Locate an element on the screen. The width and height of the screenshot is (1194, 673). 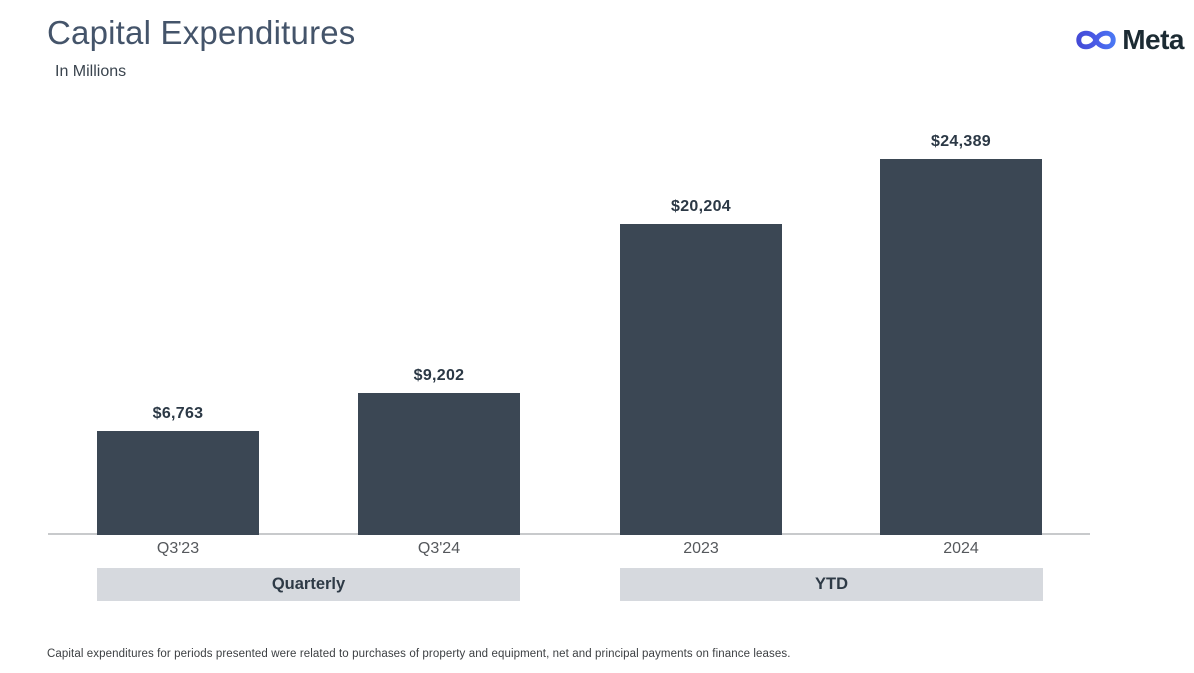
category-label: Q3'24 is located at coordinates (439, 548).